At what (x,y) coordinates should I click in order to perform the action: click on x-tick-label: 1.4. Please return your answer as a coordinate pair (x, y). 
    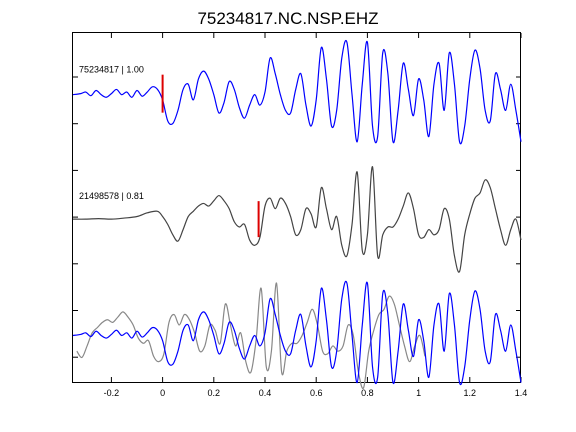
    Looking at the image, I should click on (521, 393).